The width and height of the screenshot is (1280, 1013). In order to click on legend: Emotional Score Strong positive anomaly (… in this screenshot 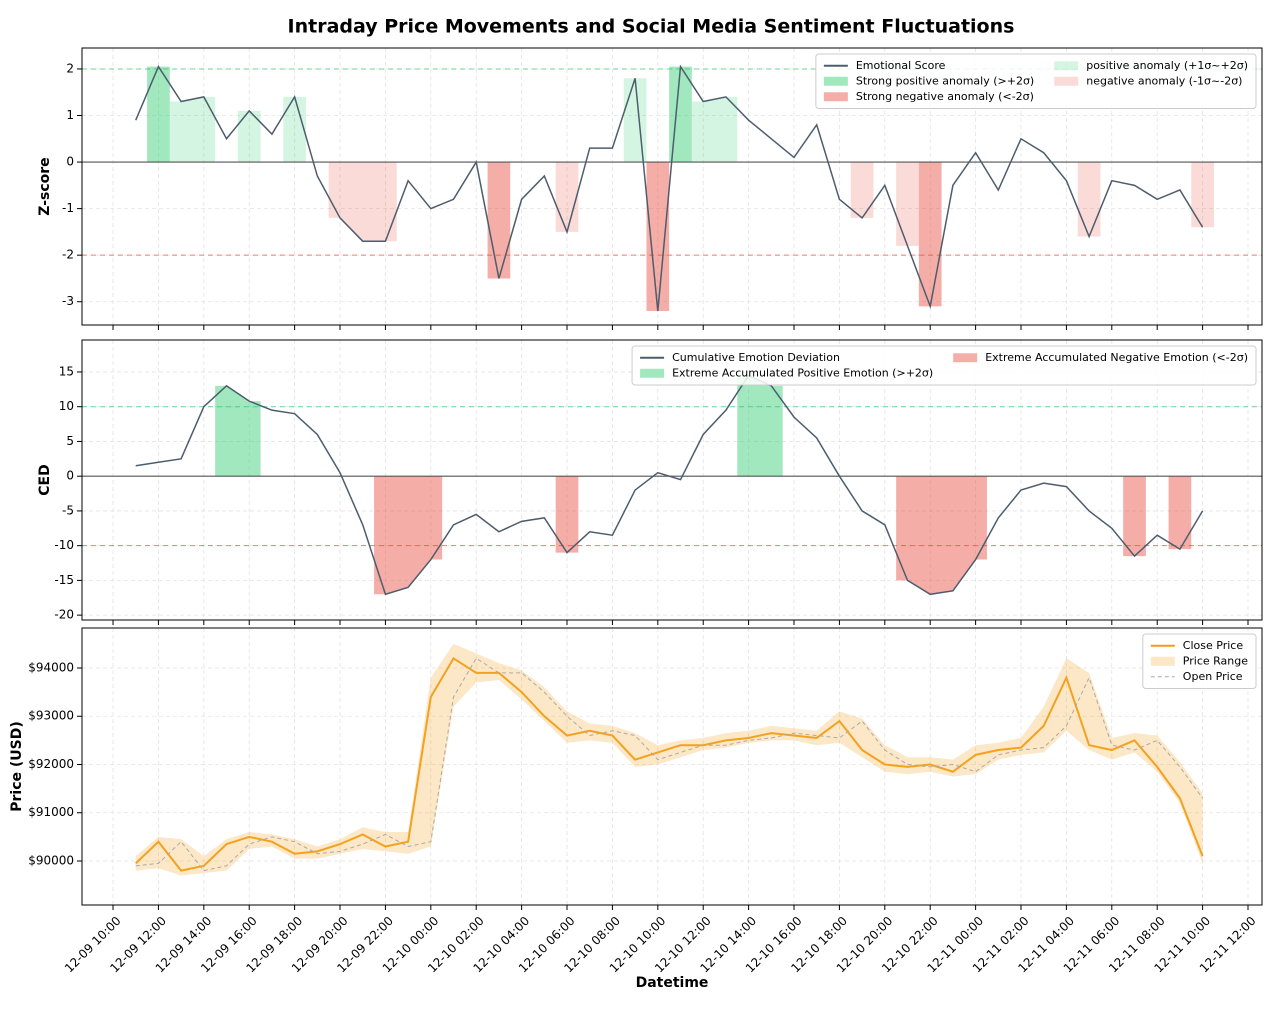, I will do `click(1036, 81)`.